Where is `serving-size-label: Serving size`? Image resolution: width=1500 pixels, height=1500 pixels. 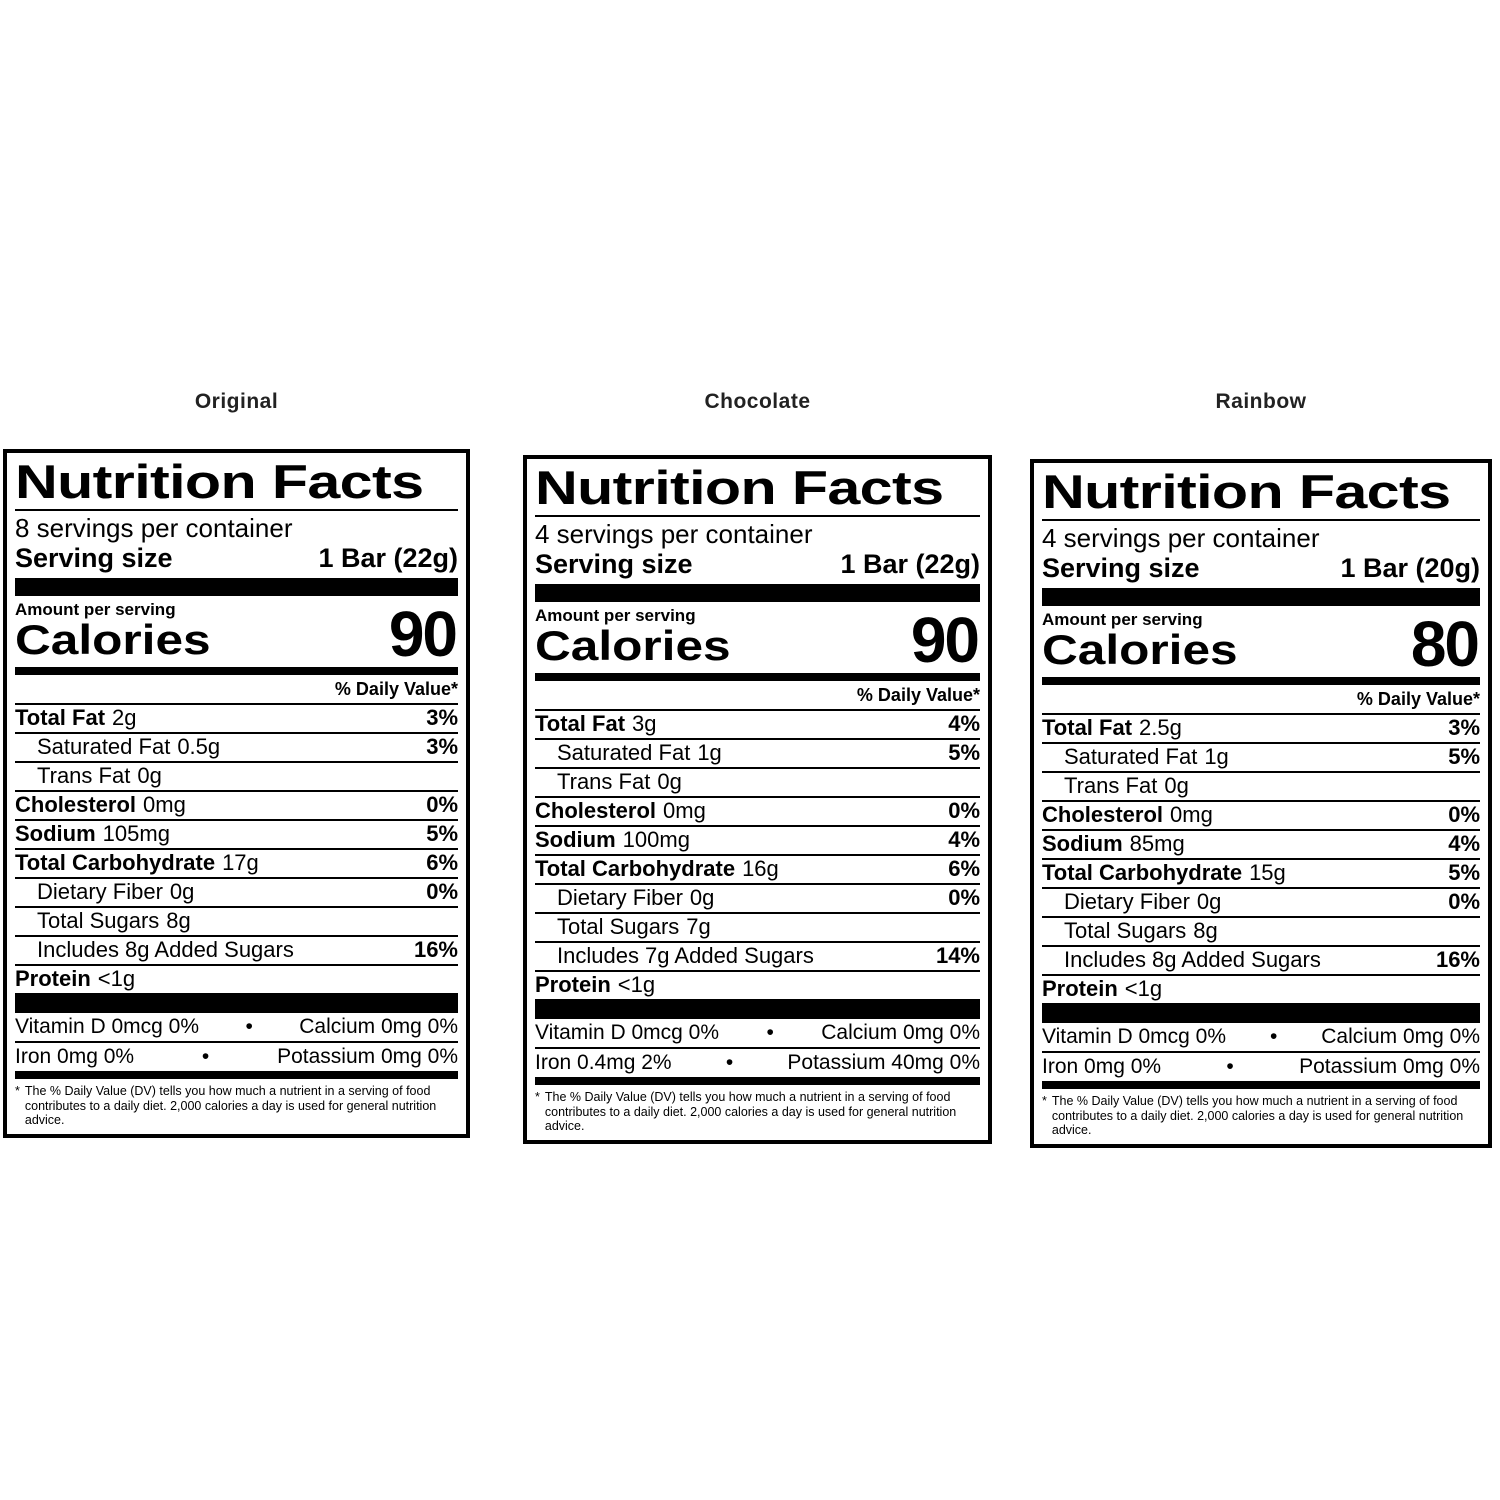 serving-size-label: Serving size is located at coordinates (1121, 567).